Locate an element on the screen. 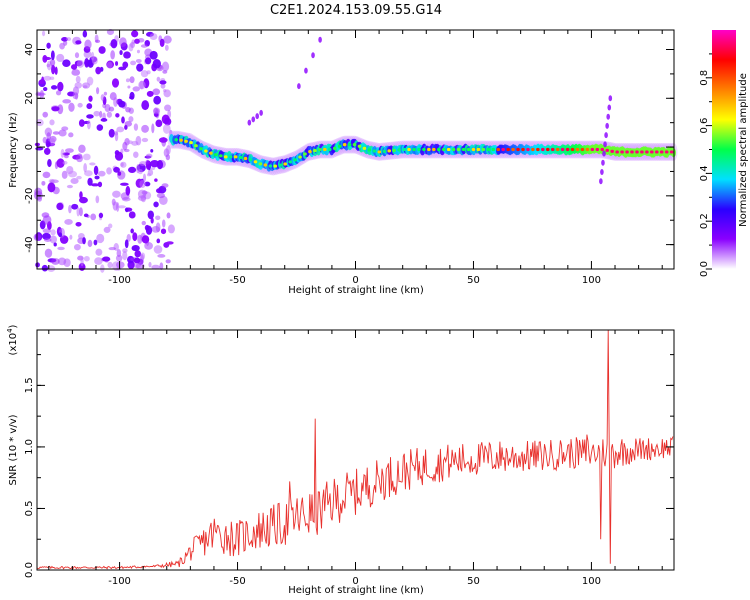 This screenshot has height=600, width=750. snr-scale-note: (x104) is located at coordinates (12, 339).